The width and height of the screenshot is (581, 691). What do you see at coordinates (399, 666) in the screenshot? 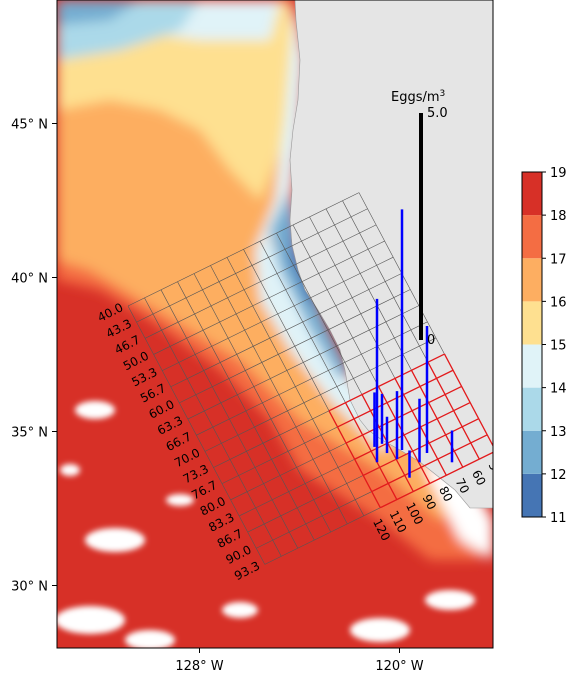
I see `lon-tick-label: 120° W` at bounding box center [399, 666].